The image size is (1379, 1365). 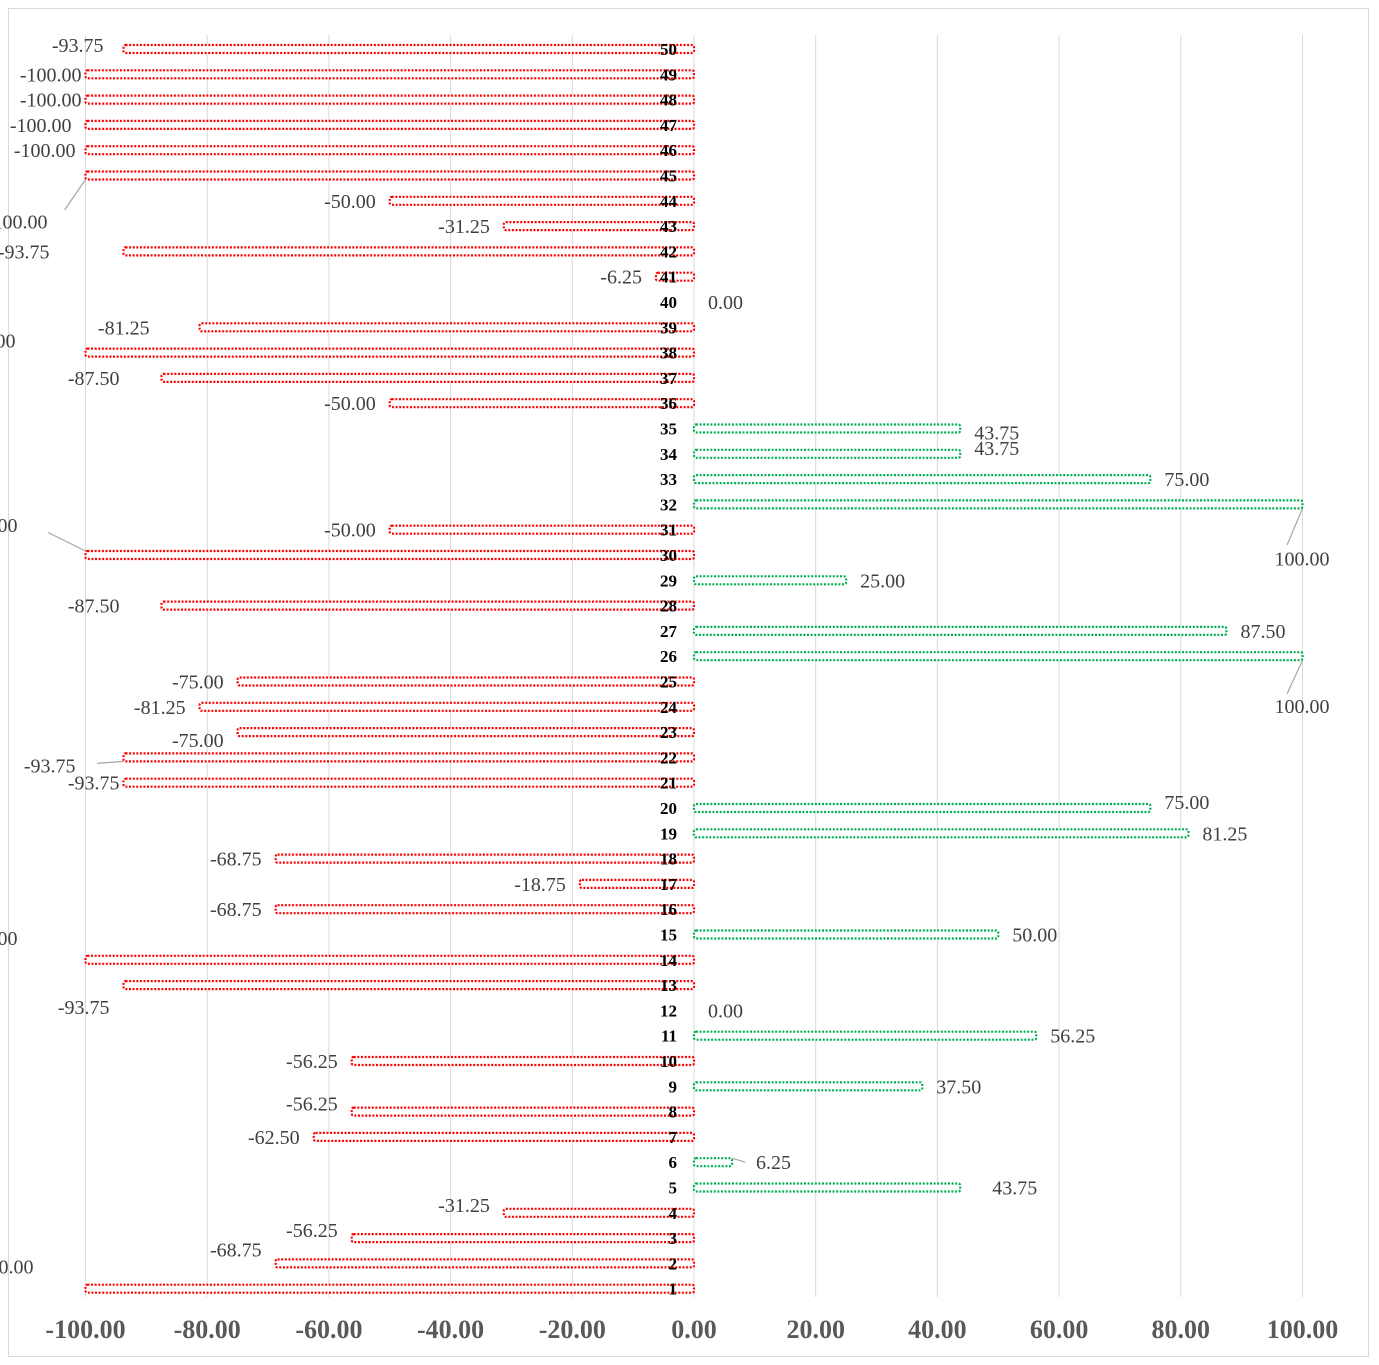 I want to click on category-label: 34, so click(x=669, y=454).